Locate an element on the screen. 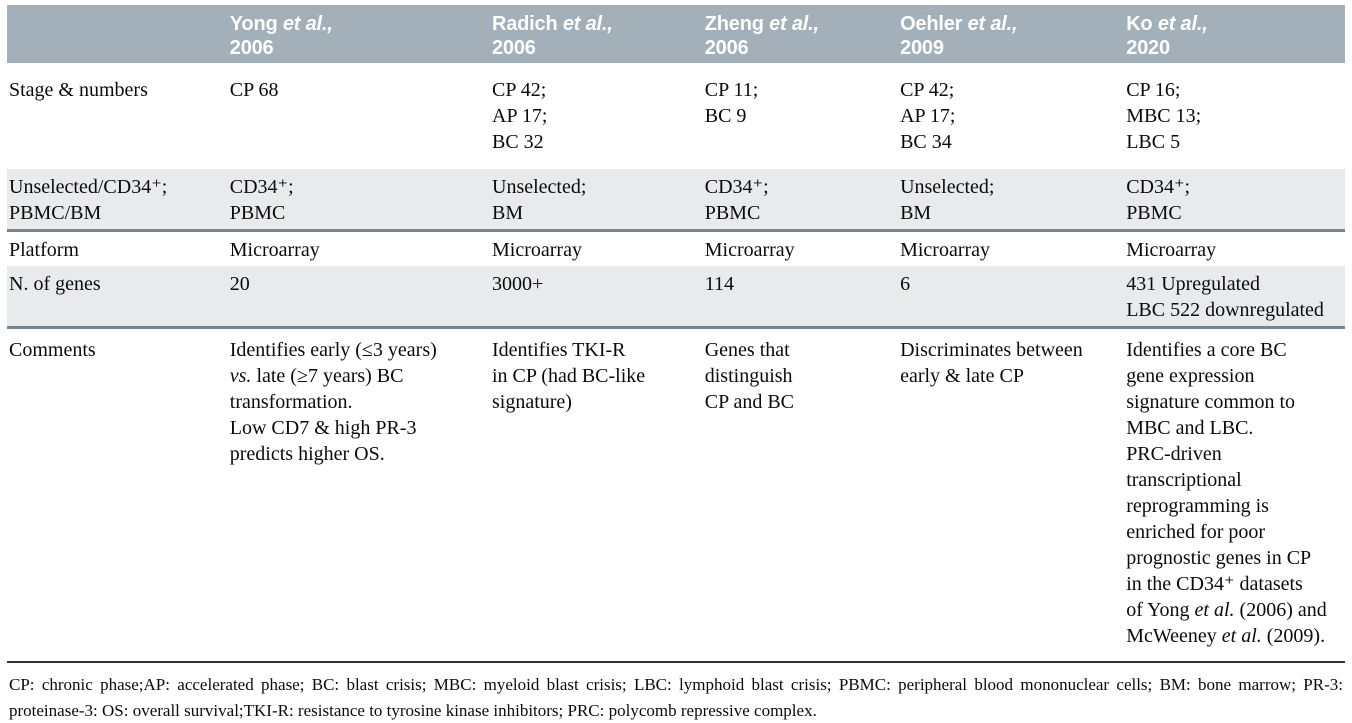 The width and height of the screenshot is (1352, 723). col-header-zheng: Zheng et al., 2006 is located at coordinates (800, 34).